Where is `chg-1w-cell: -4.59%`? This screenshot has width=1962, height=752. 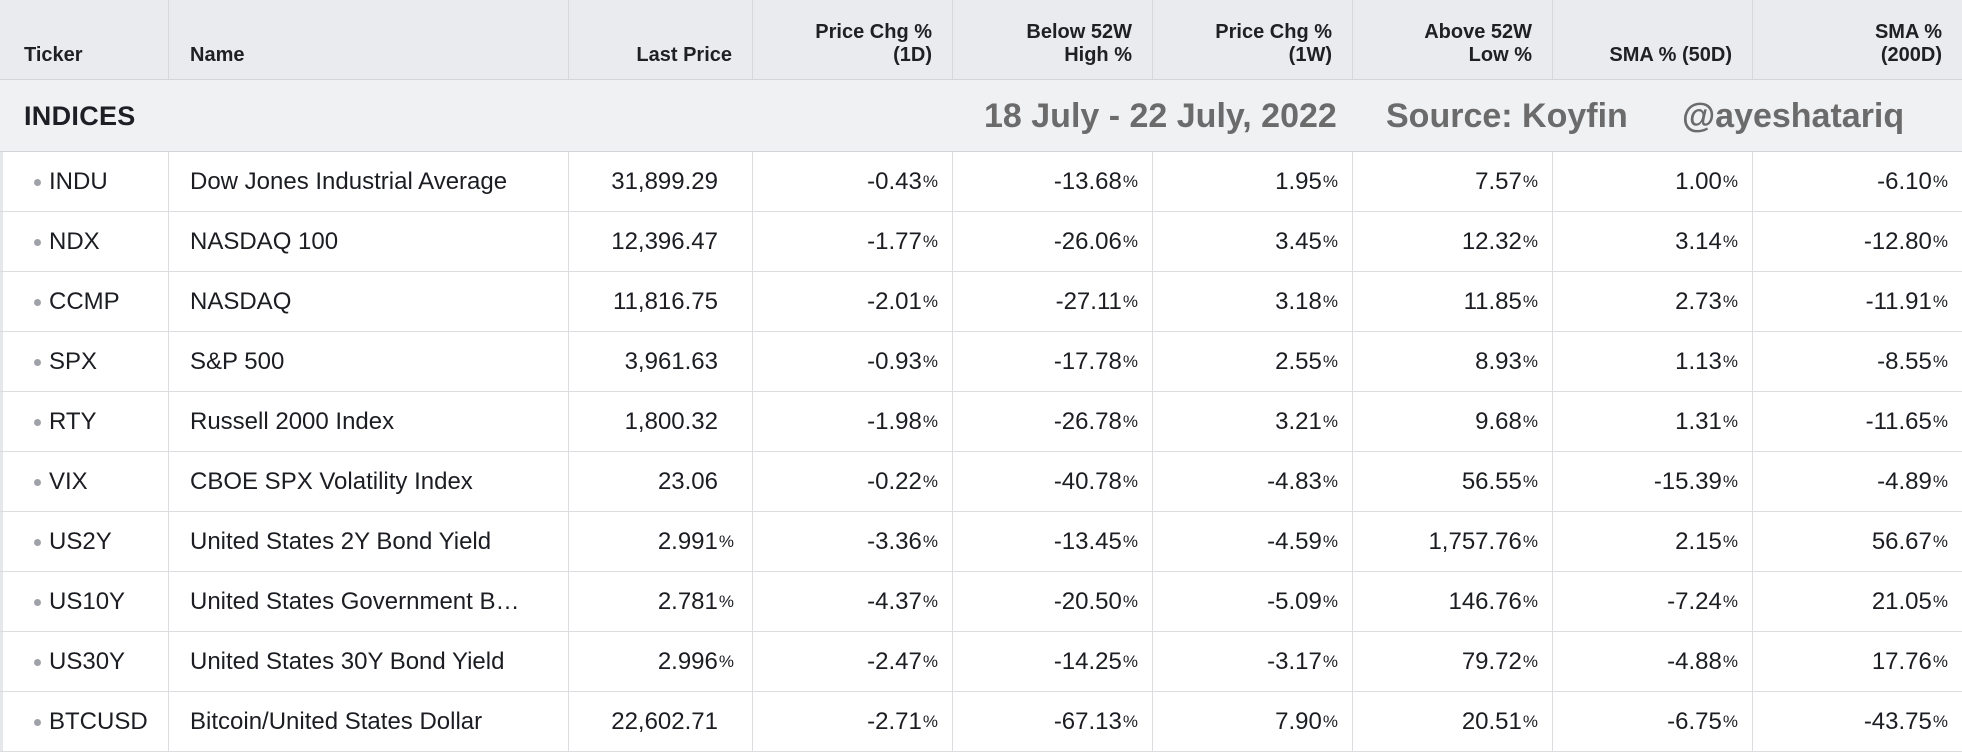 chg-1w-cell: -4.59% is located at coordinates (1253, 541).